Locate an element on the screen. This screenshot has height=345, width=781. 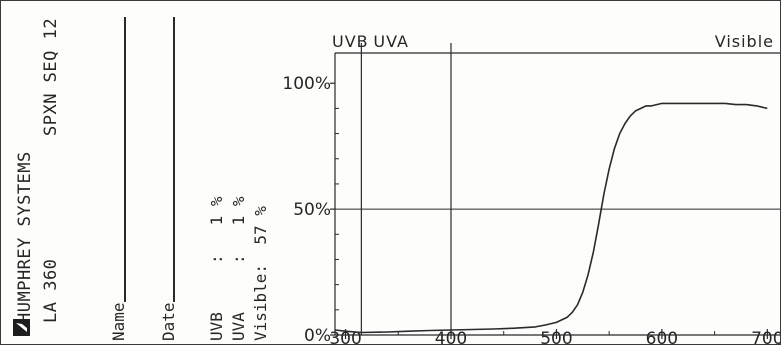
y-tick-label: 100% is located at coordinates (306, 84).